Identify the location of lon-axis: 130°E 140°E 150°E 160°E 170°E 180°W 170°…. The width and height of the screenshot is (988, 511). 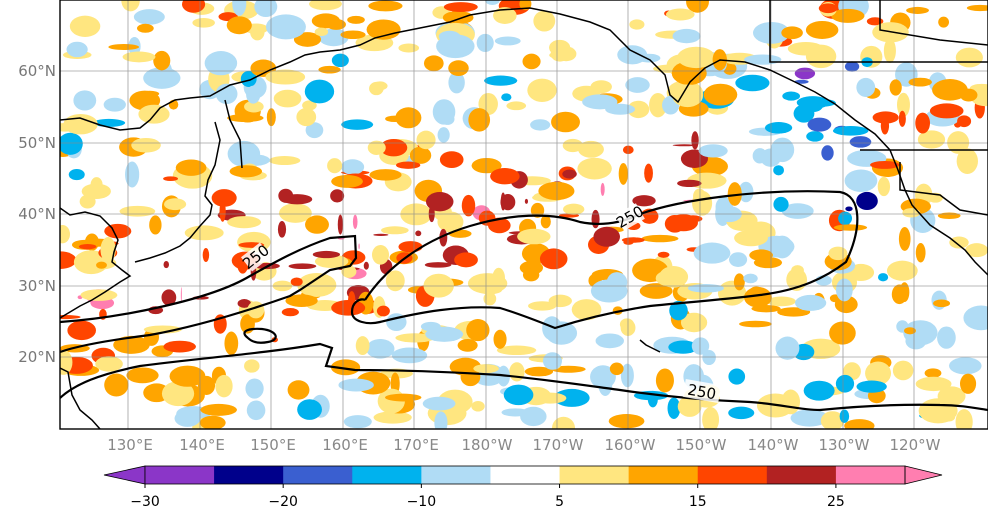
(523, 445).